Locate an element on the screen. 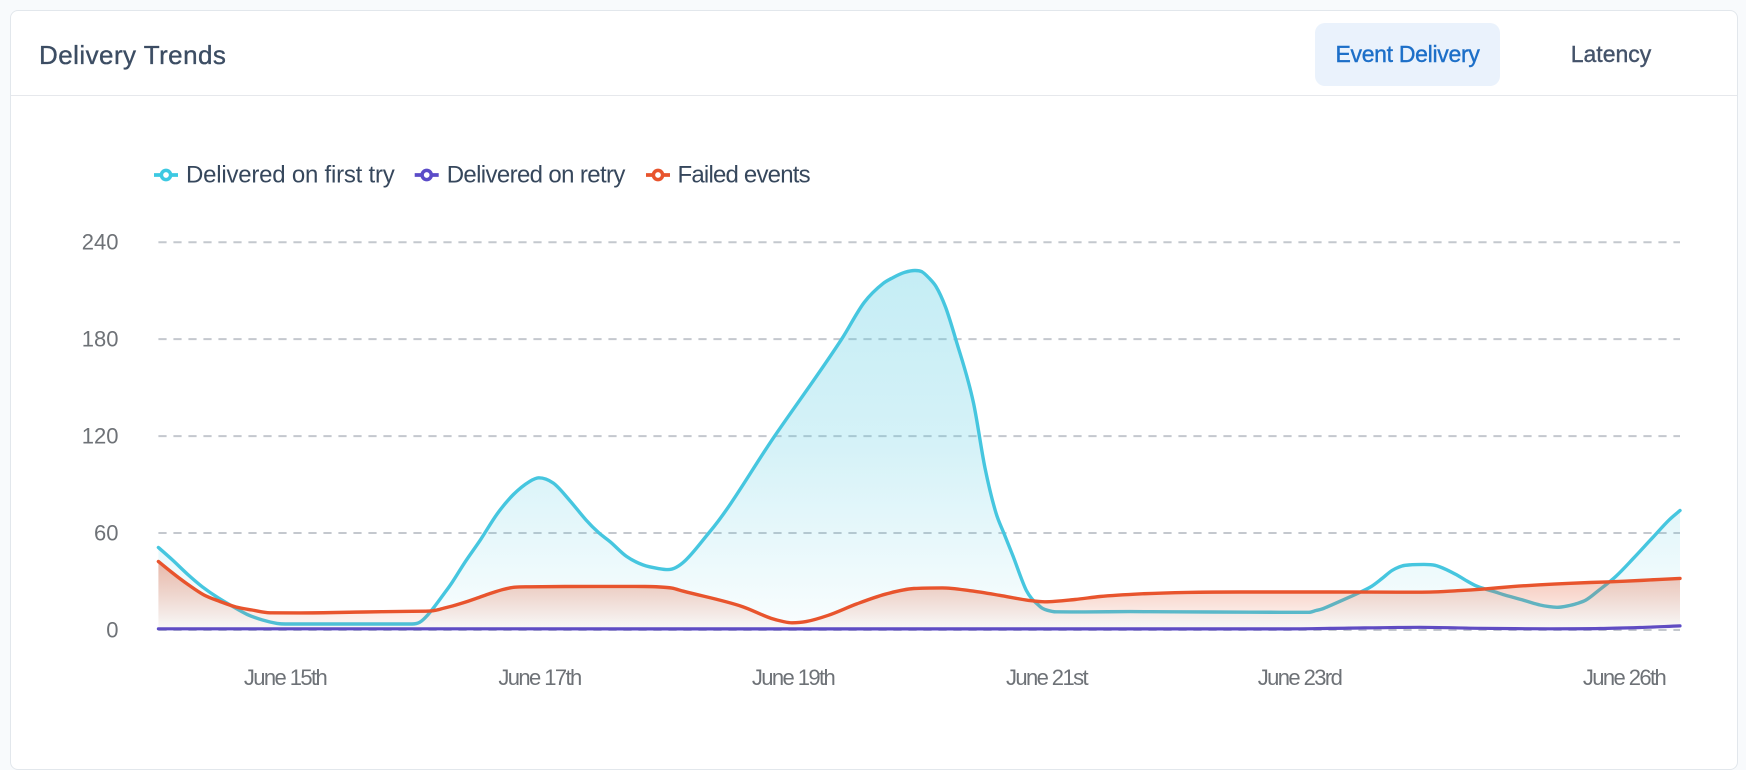 This screenshot has height=770, width=1746. svg-text: Delivered on first try is located at coordinates (290, 175).